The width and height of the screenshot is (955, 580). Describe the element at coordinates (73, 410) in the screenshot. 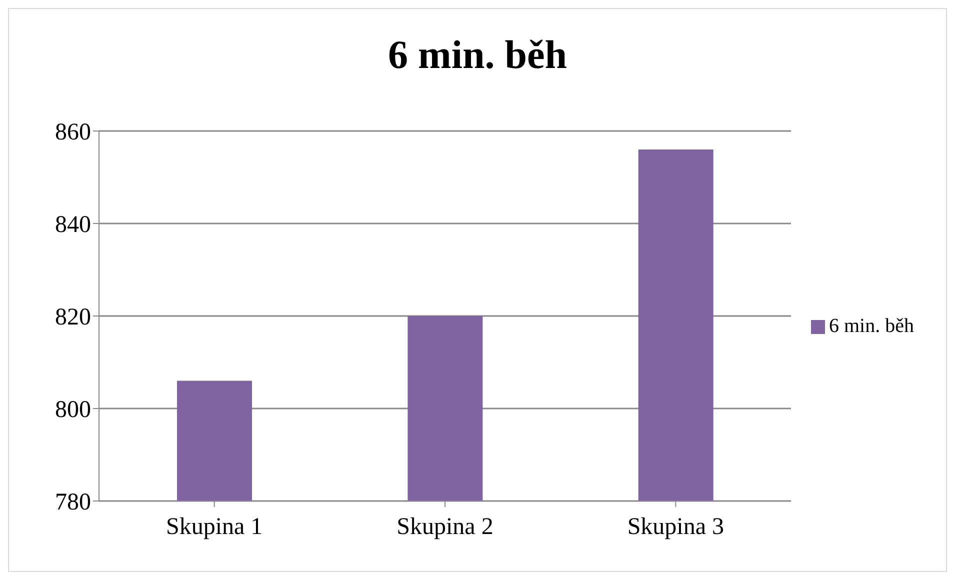

I see `y-tick-label: 800` at that location.